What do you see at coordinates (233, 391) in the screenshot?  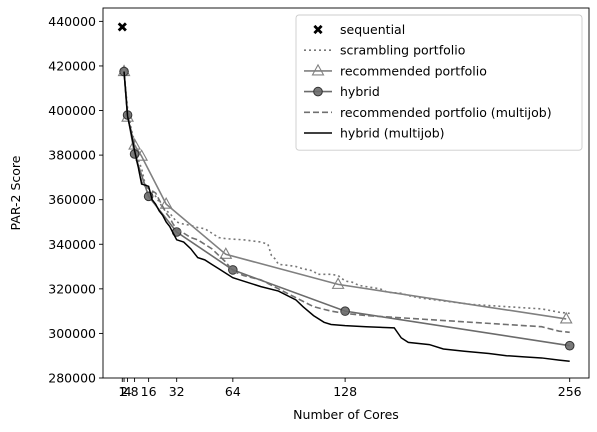 I see `x-tick-label: 64` at bounding box center [233, 391].